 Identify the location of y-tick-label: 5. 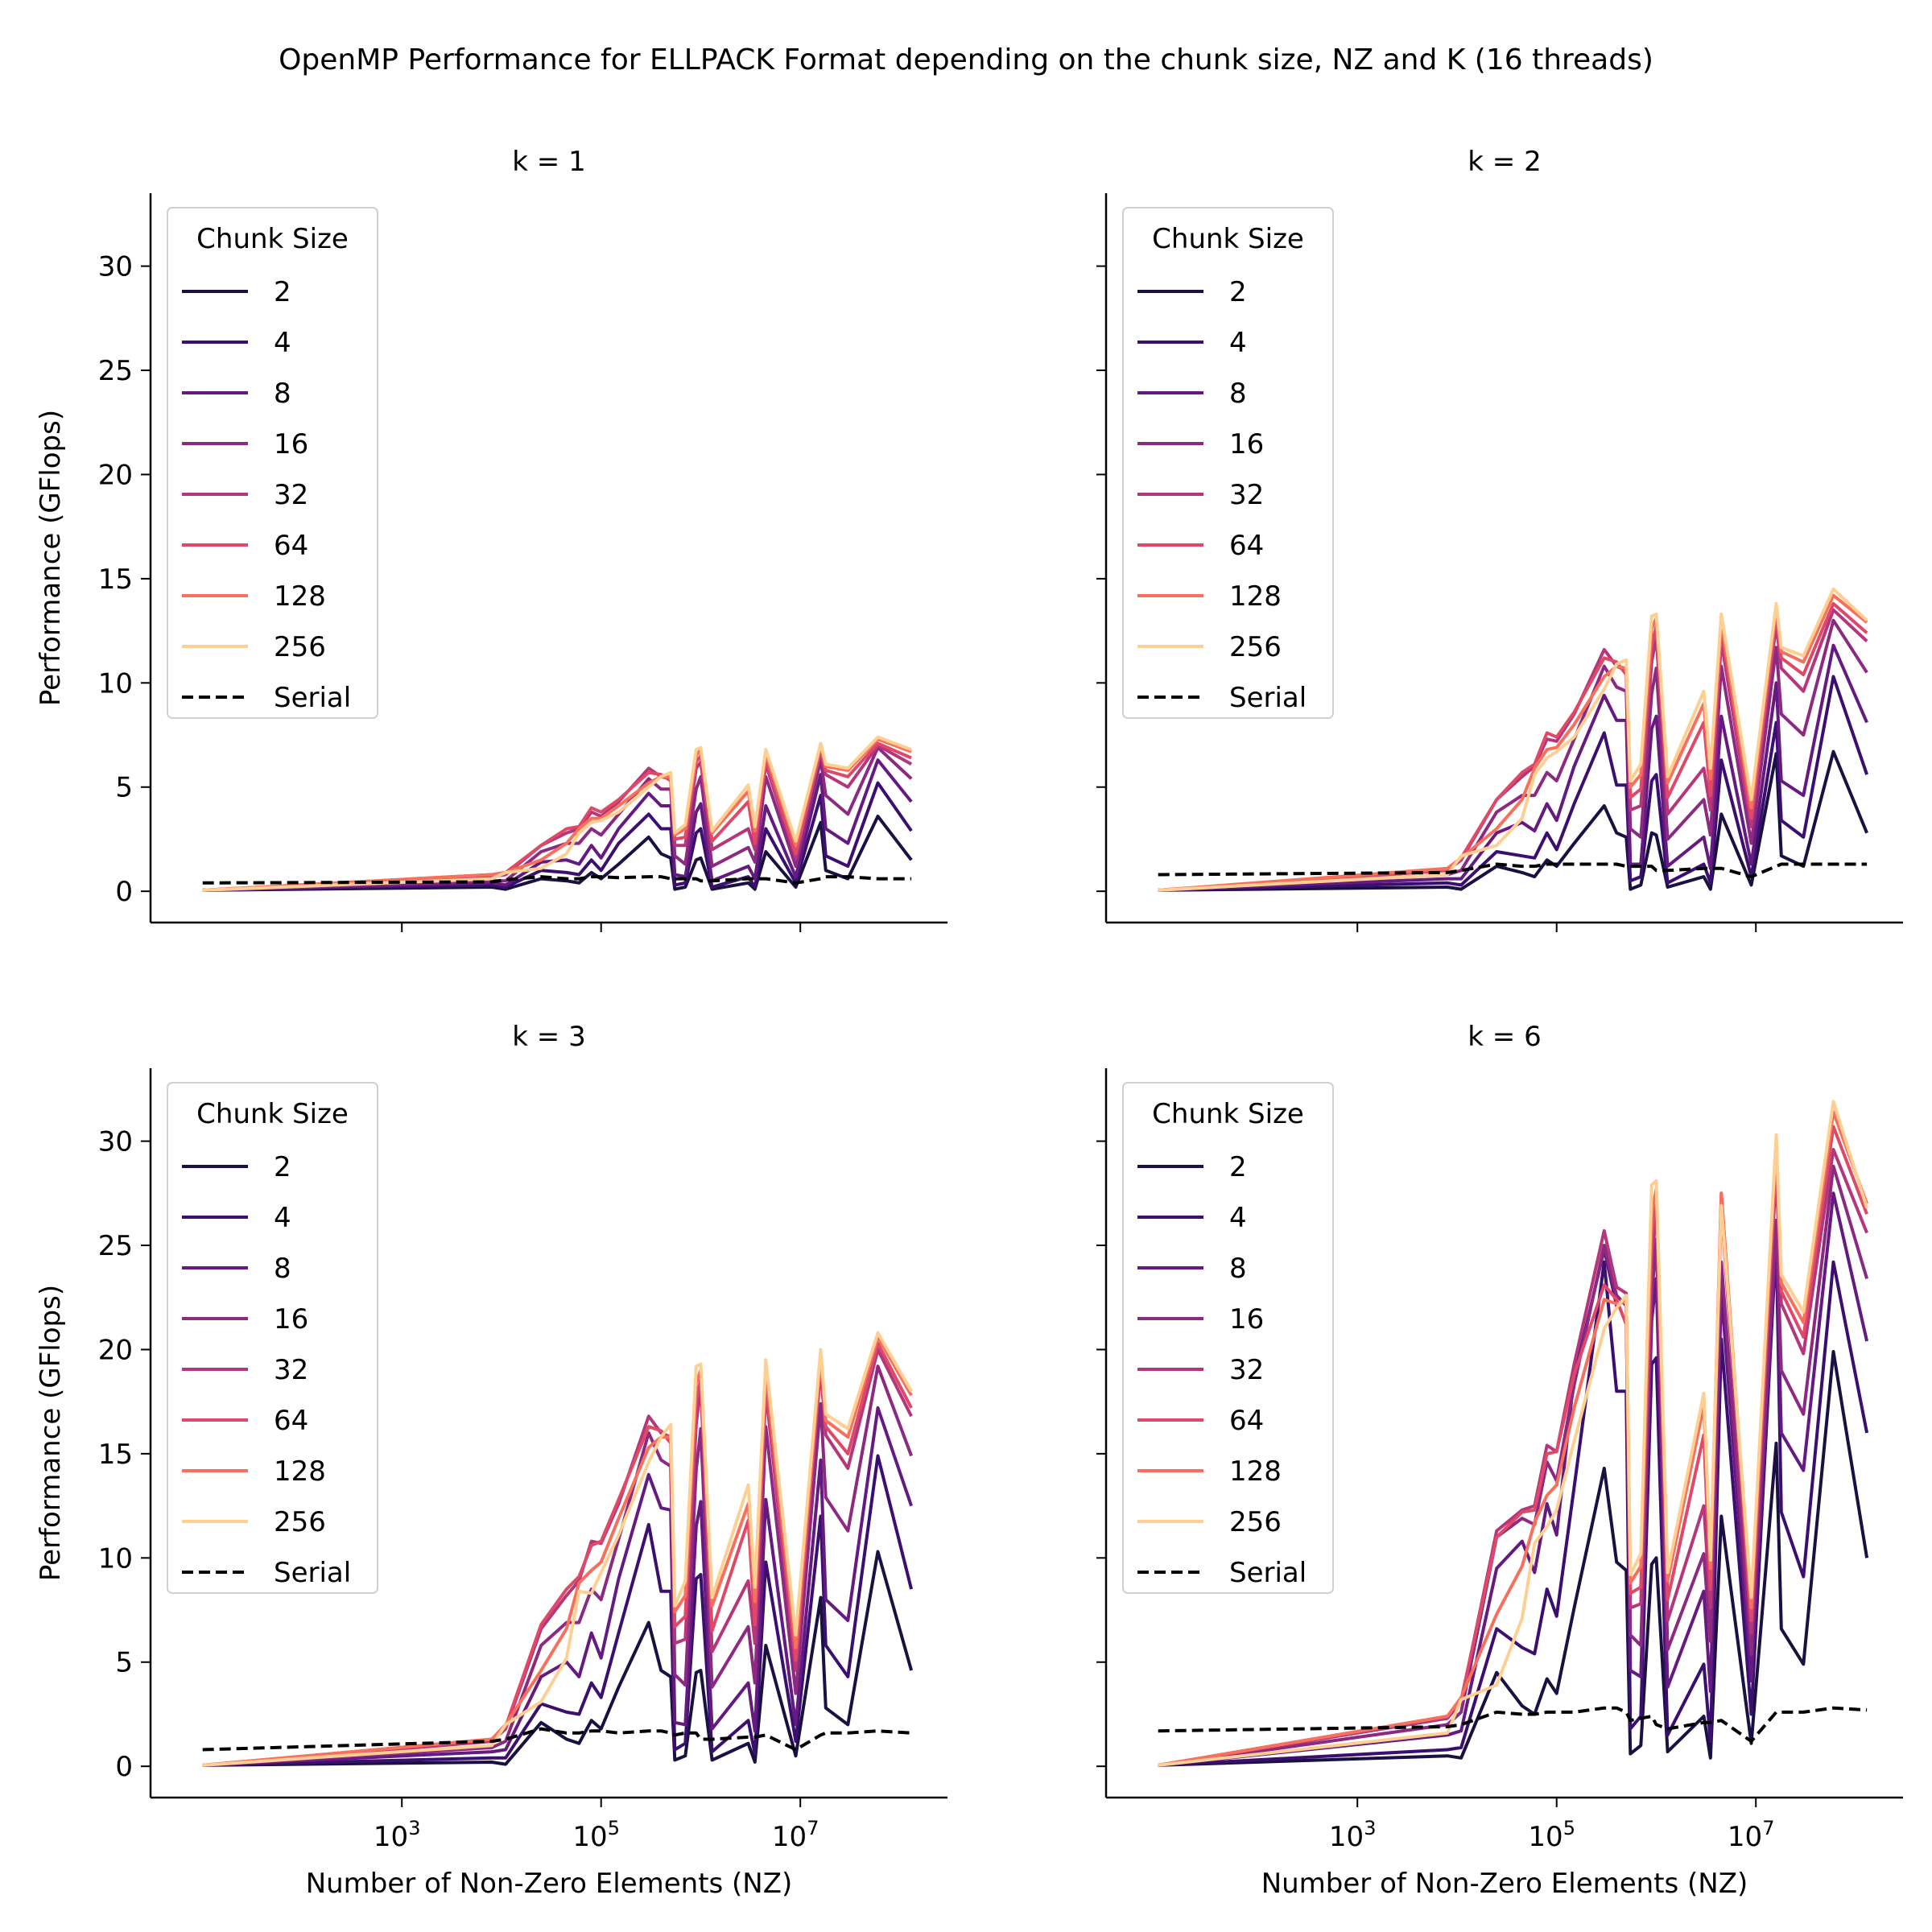
(124, 1663).